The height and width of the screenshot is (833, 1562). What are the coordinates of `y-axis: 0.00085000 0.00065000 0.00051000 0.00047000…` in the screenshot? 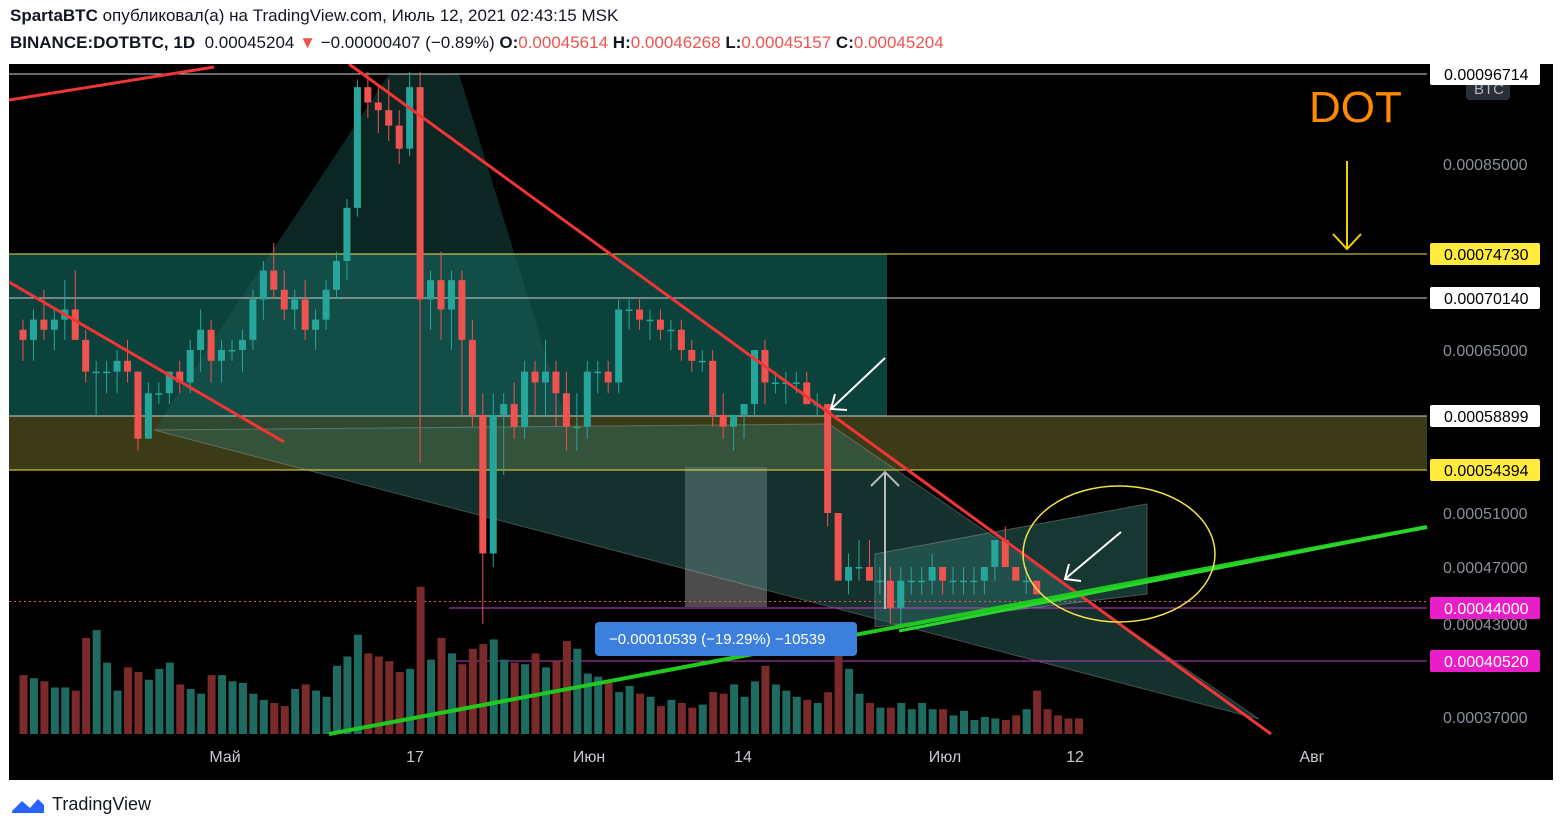 It's located at (1485, 395).